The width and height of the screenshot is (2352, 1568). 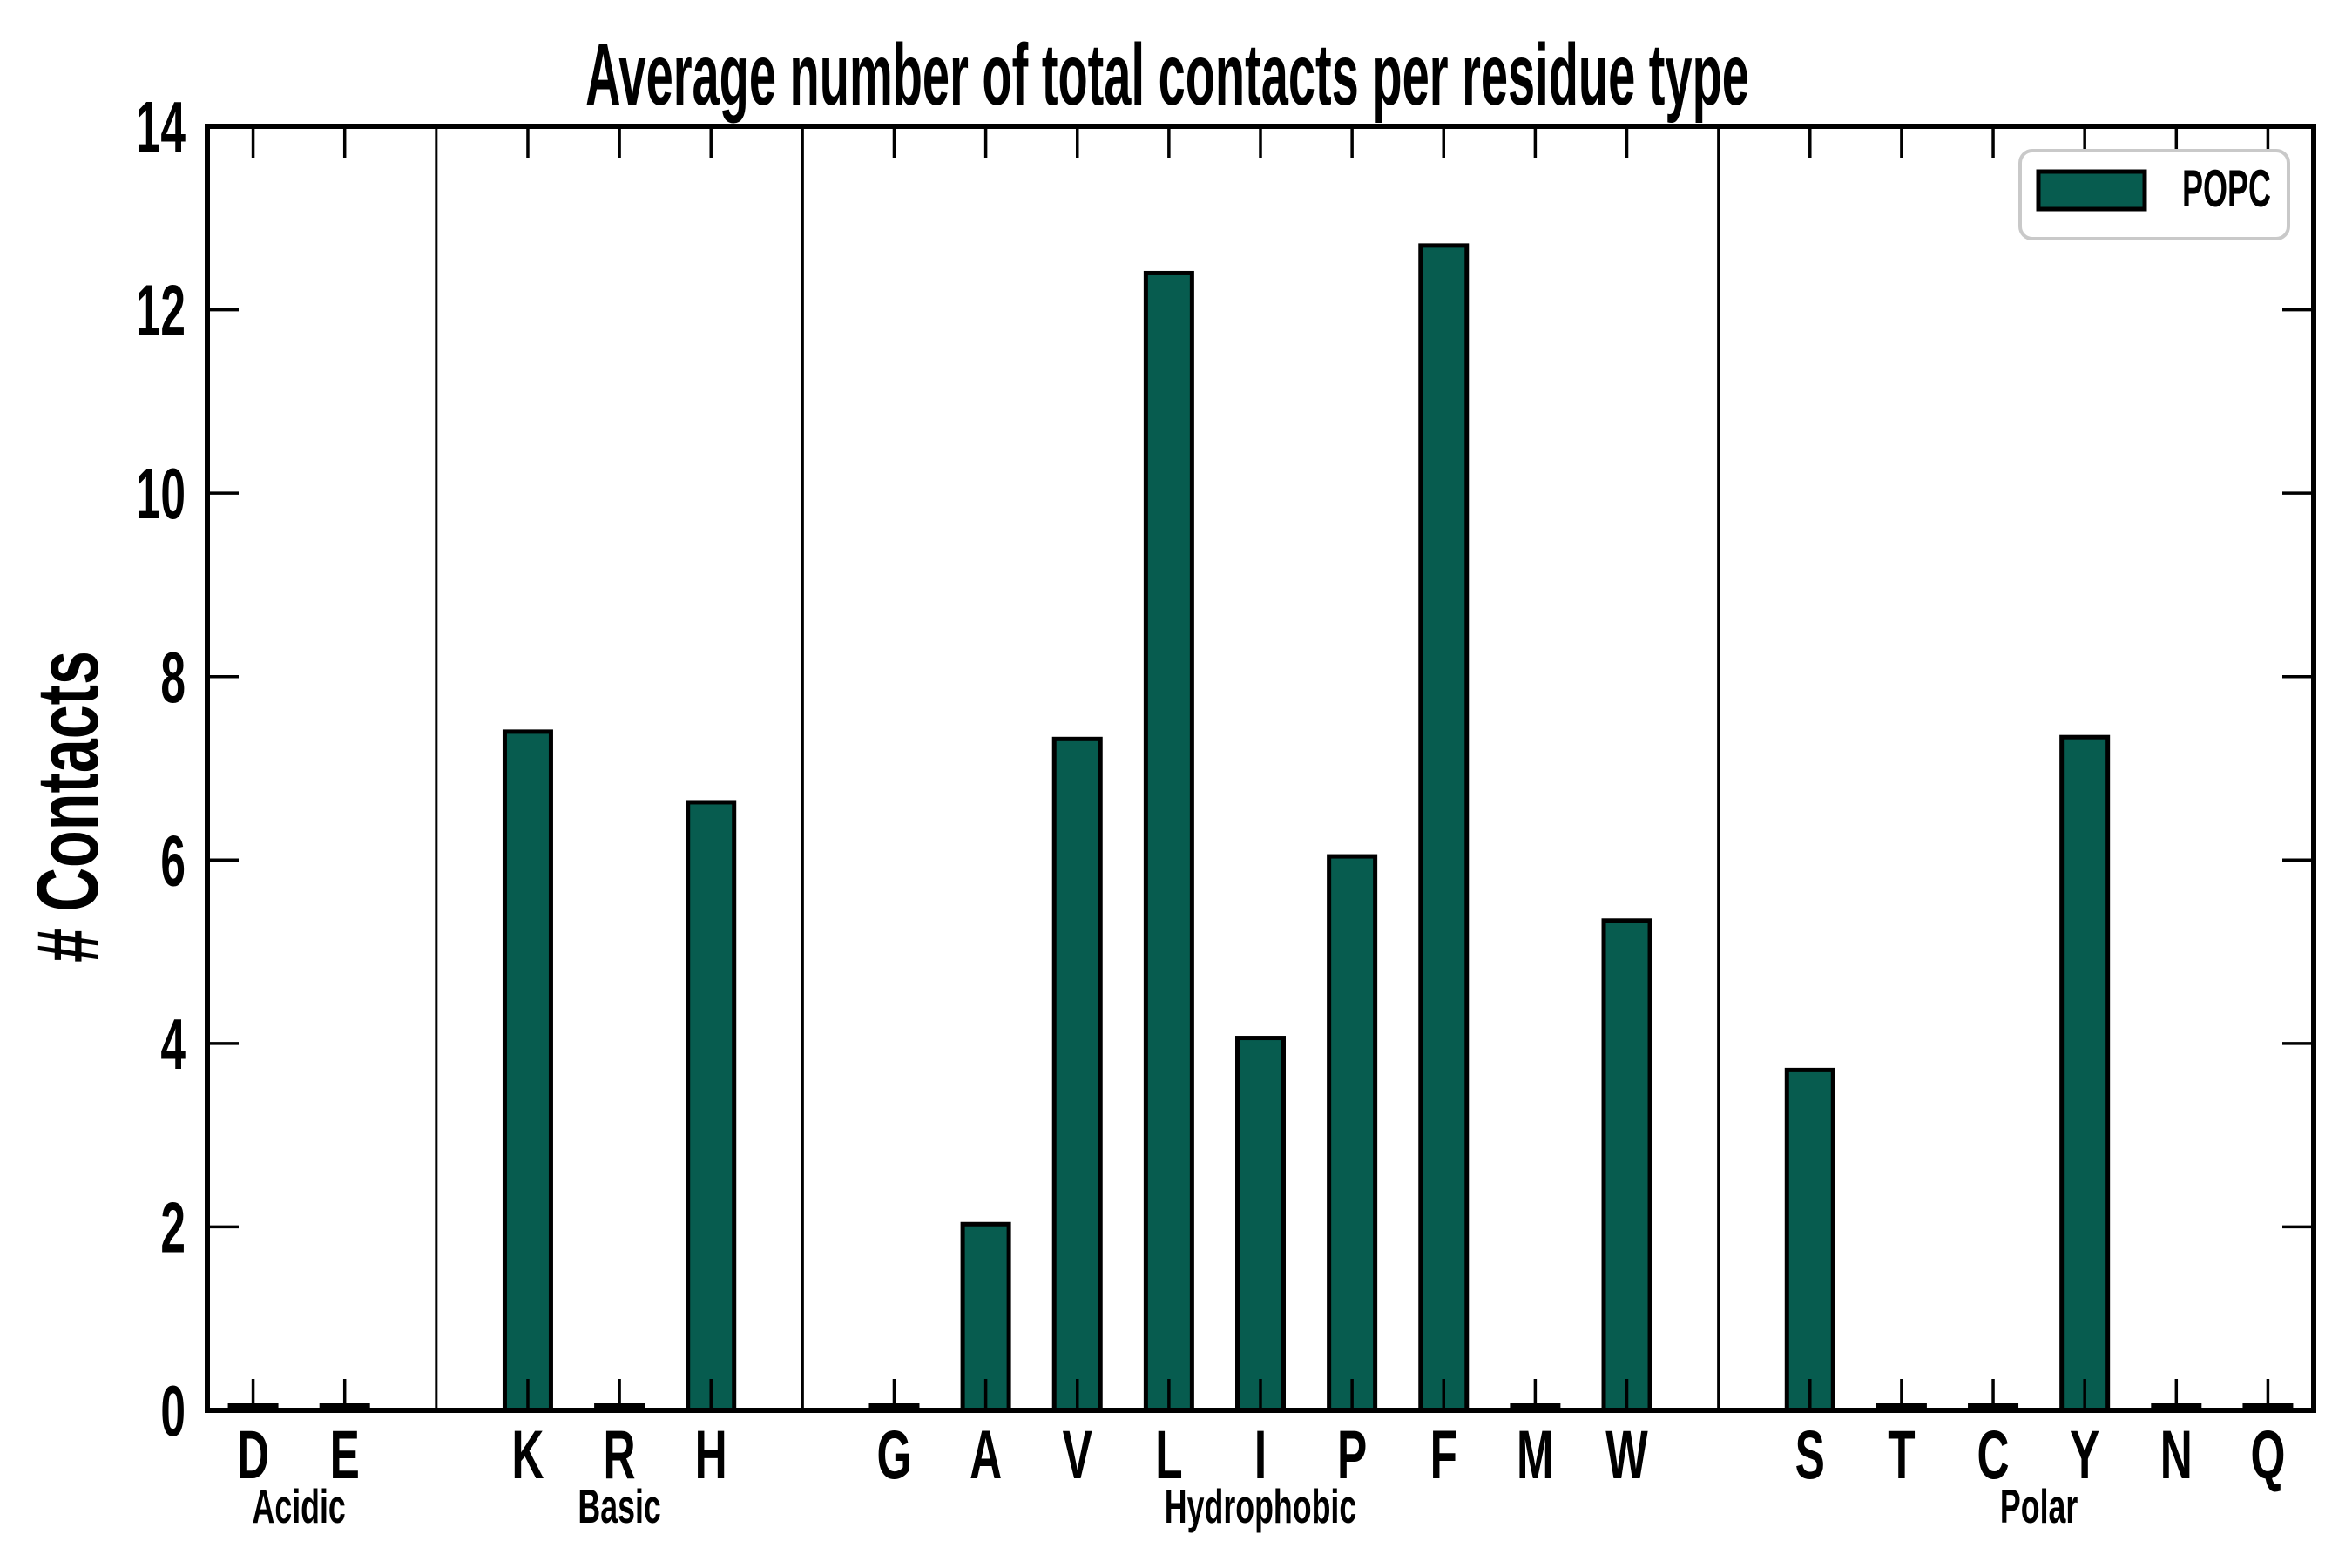 I want to click on x-tick-label-K: K, so click(x=527, y=1456).